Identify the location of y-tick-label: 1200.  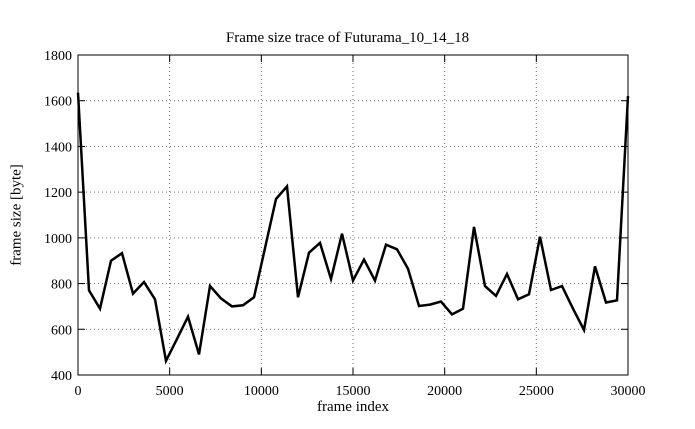
(58, 193).